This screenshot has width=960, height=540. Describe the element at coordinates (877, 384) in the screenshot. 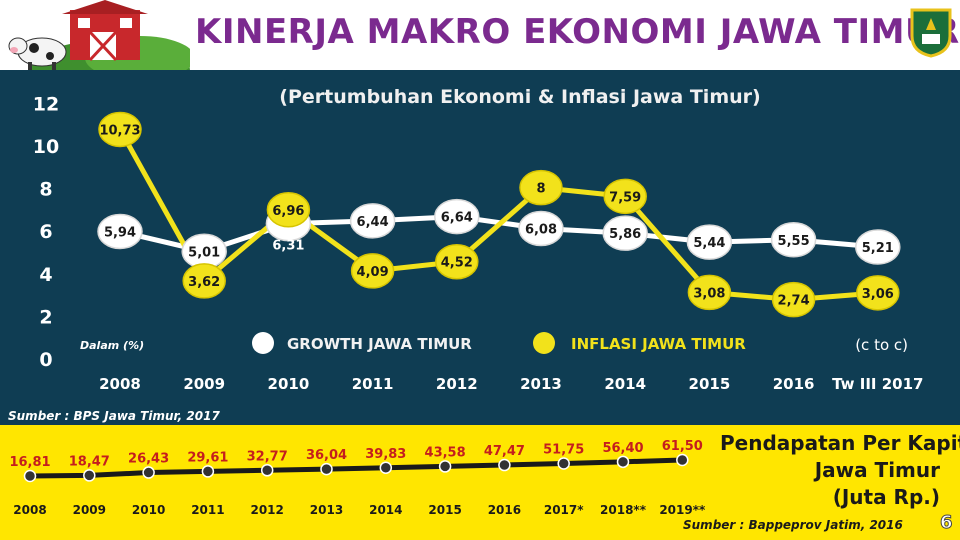

I see `x-tick-label: Tw III 2017` at that location.